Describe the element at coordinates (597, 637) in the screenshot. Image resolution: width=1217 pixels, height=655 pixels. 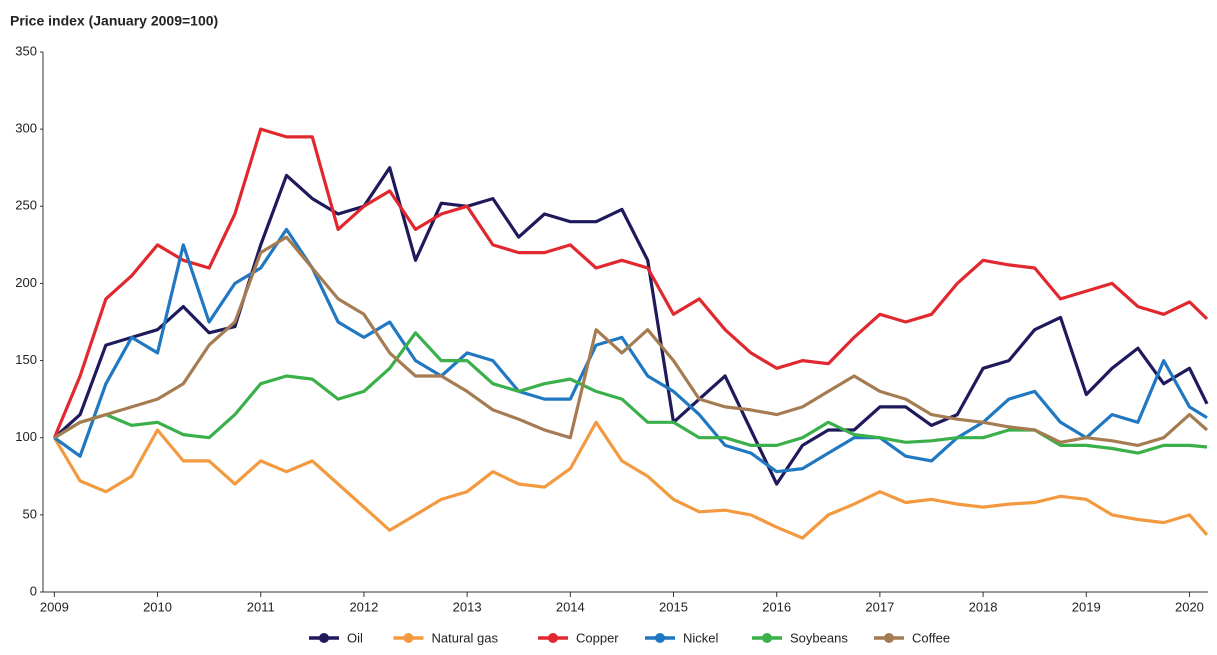
I see `legend-label: Copper` at that location.